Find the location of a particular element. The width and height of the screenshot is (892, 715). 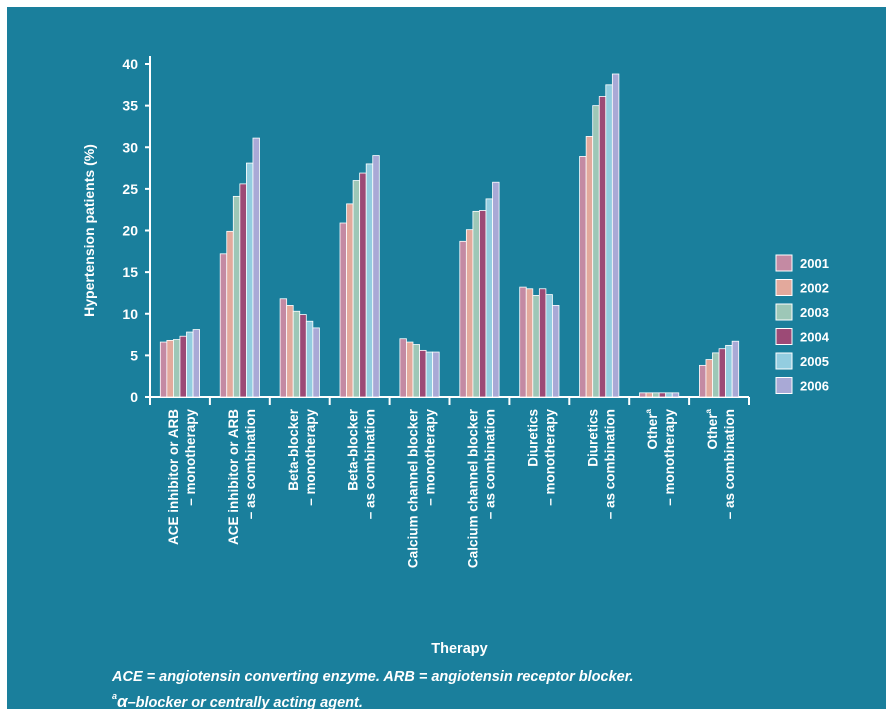

y-tick-label: 25 is located at coordinates (130, 189).